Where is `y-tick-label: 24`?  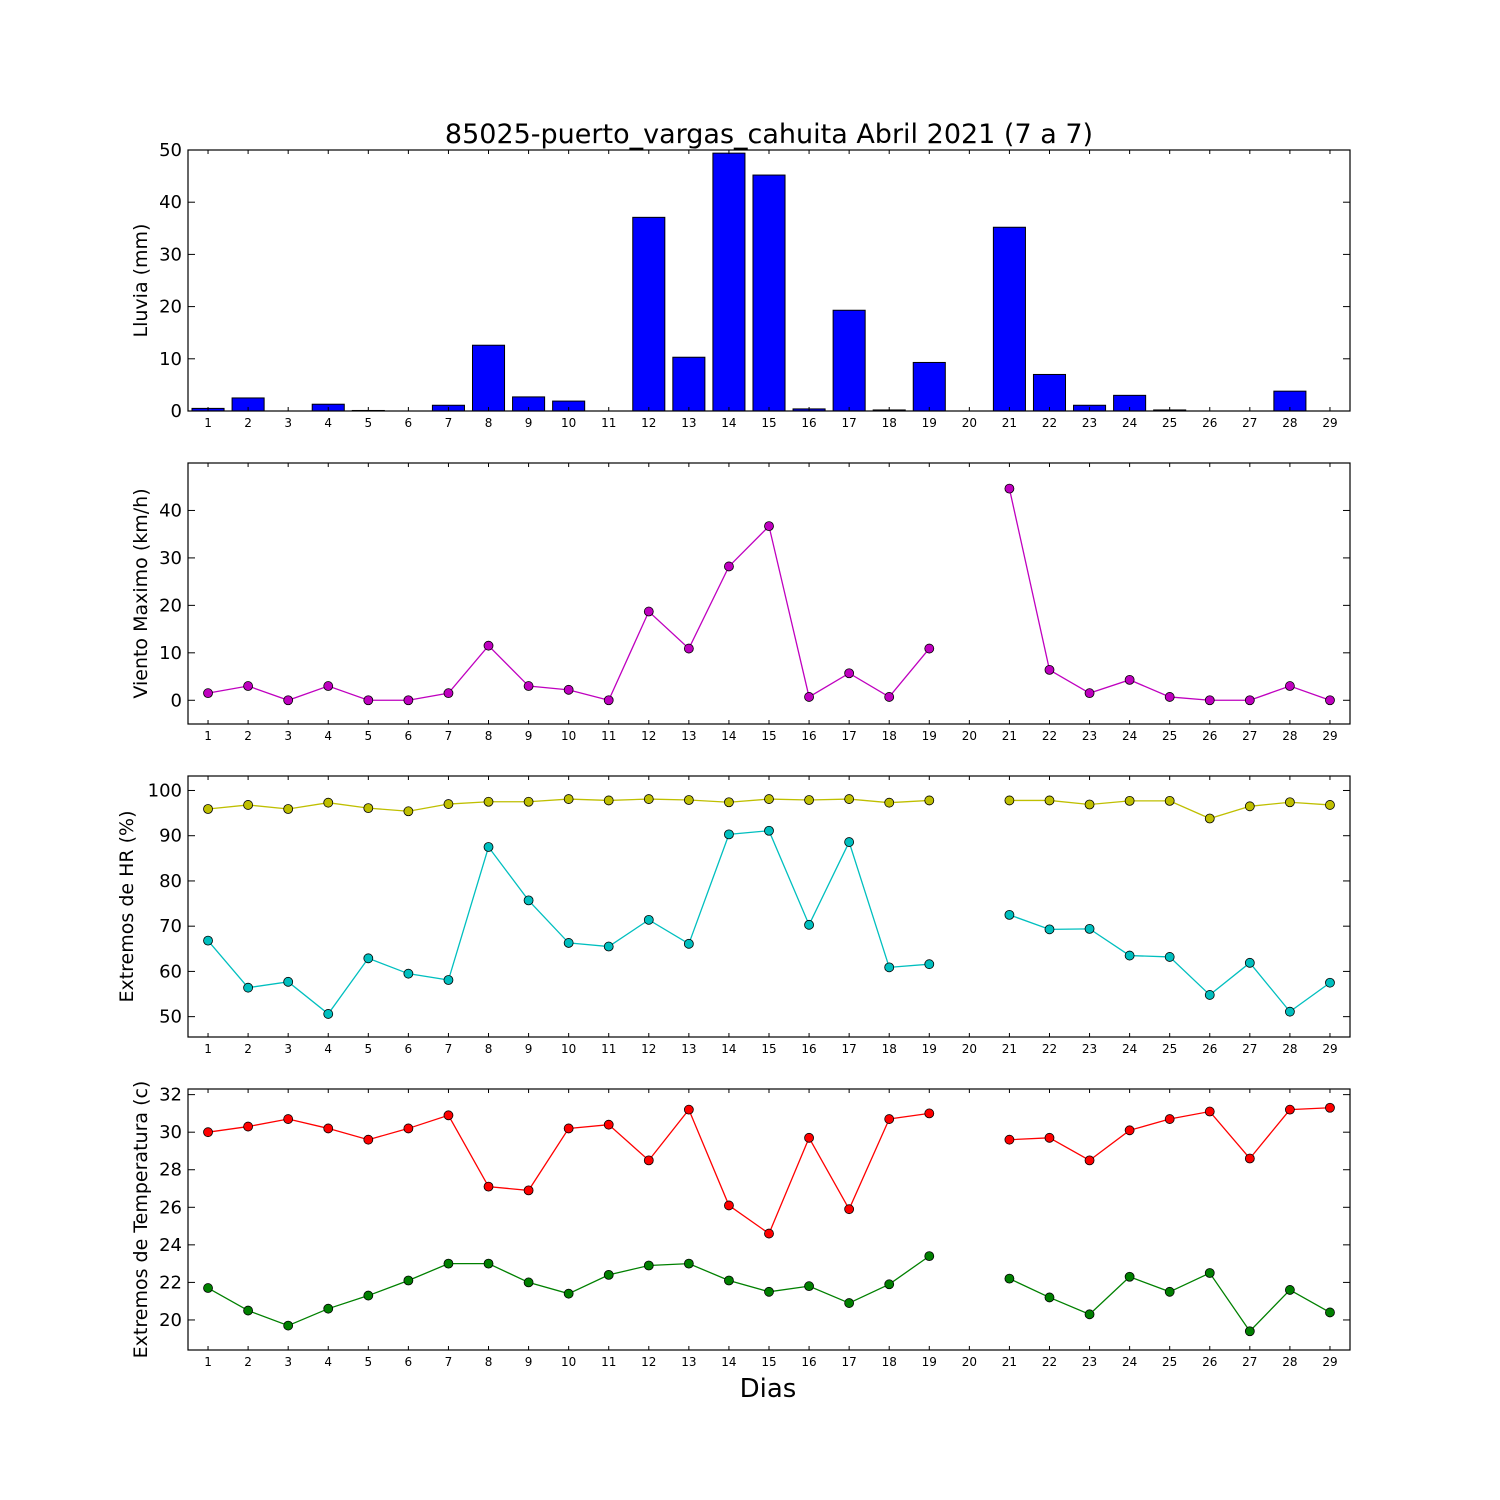 y-tick-label: 24 is located at coordinates (170, 1245).